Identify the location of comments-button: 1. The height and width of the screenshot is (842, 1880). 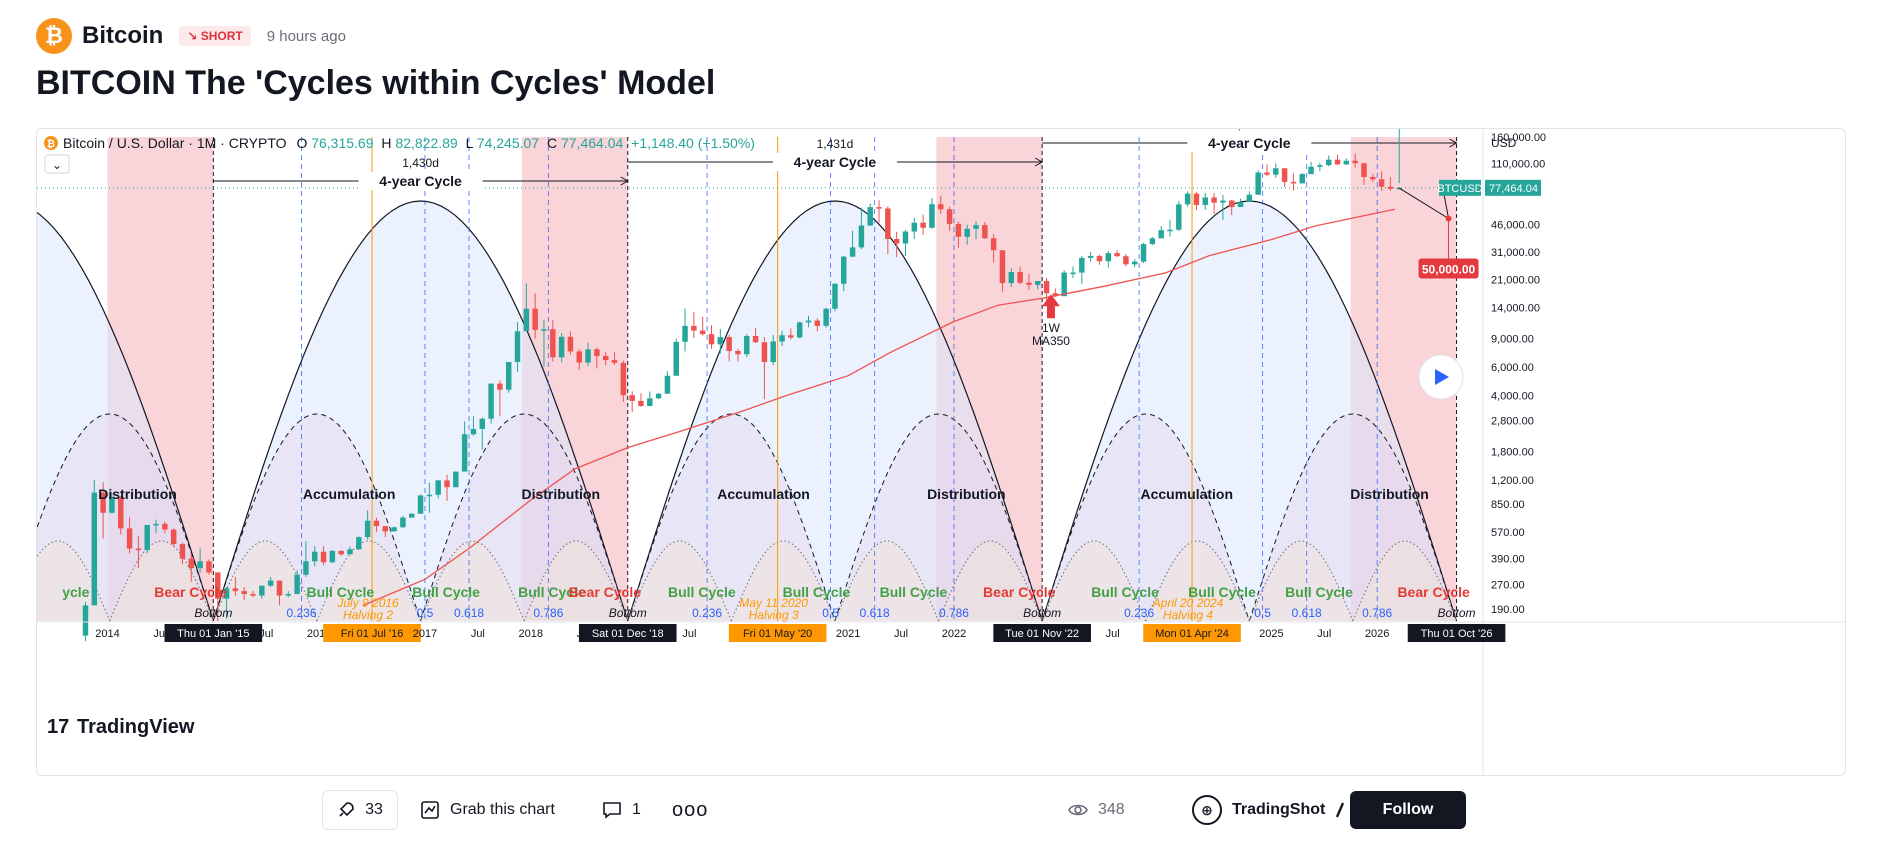
(621, 810).